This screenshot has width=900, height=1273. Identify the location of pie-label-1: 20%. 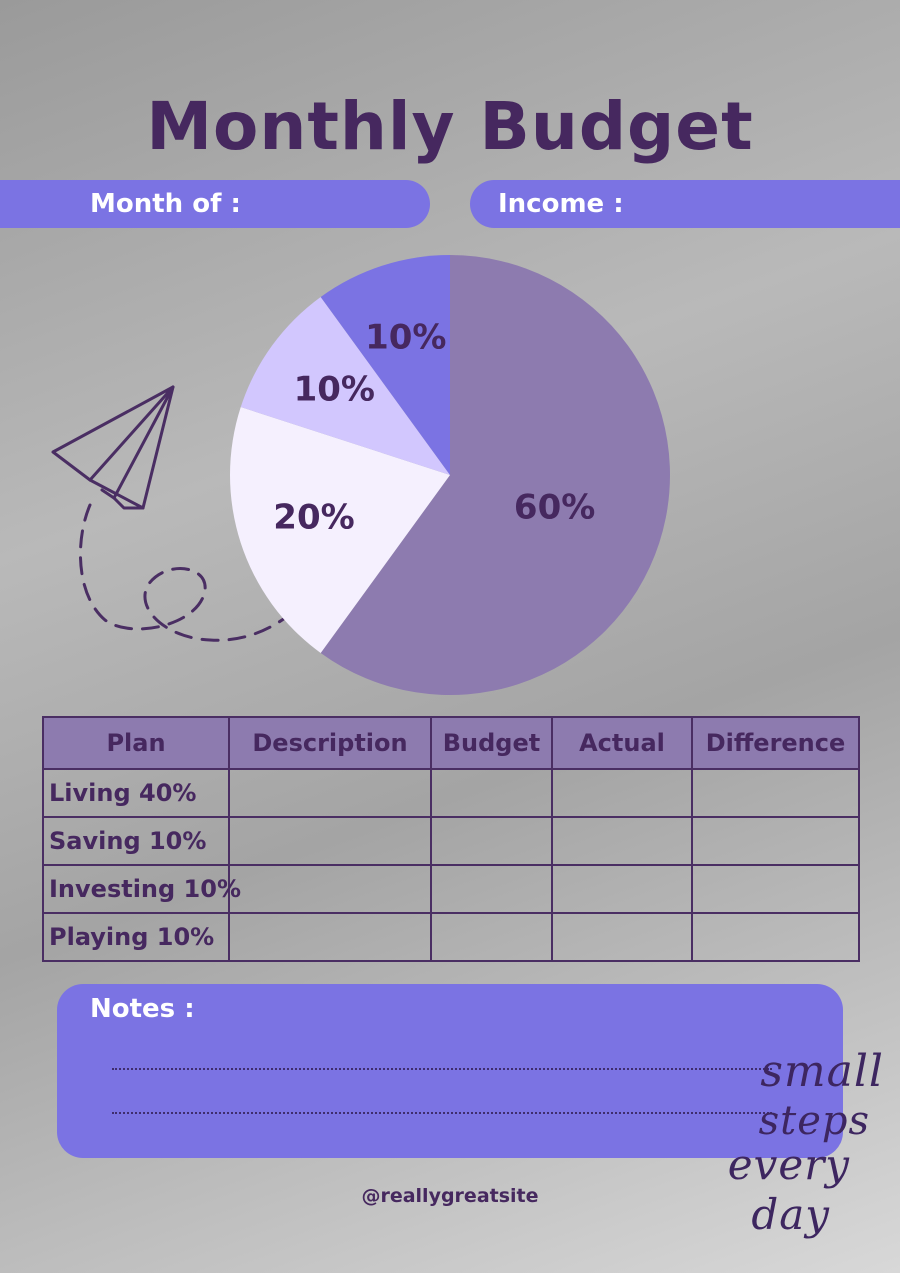
(313, 518).